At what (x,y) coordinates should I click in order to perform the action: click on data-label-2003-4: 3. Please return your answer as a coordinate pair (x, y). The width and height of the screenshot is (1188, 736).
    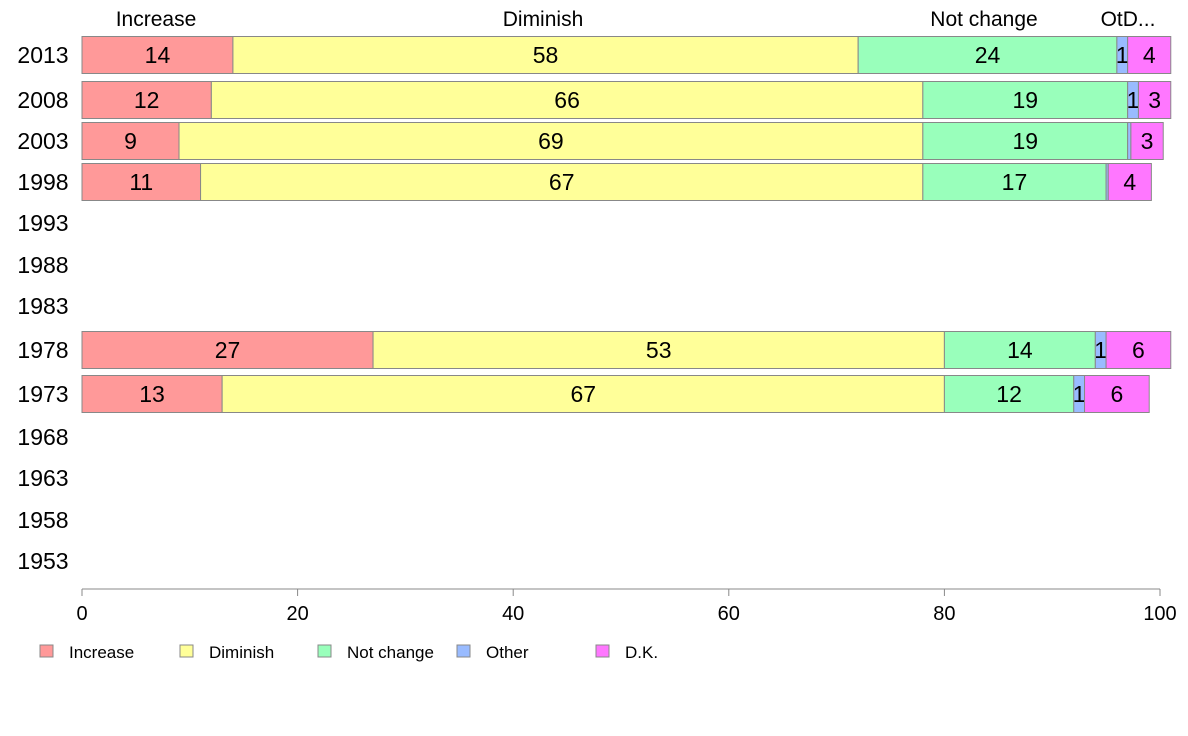
    Looking at the image, I should click on (1147, 141).